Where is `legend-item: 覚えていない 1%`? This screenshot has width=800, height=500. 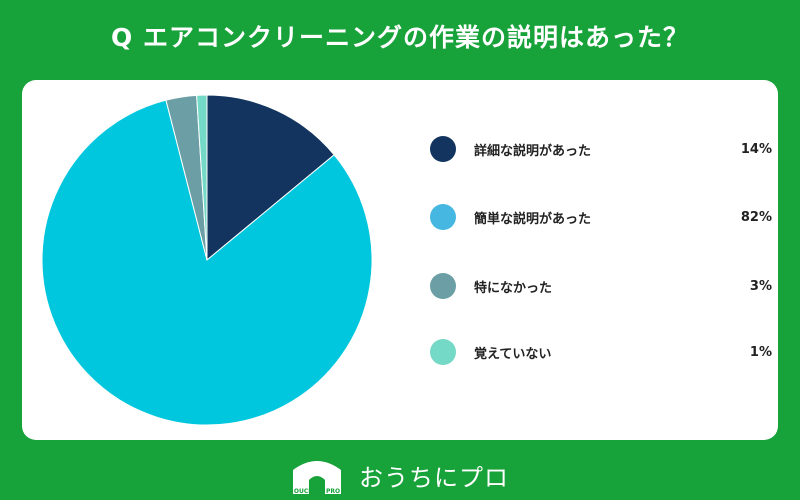
legend-item: 覚えていない 1% is located at coordinates (601, 352).